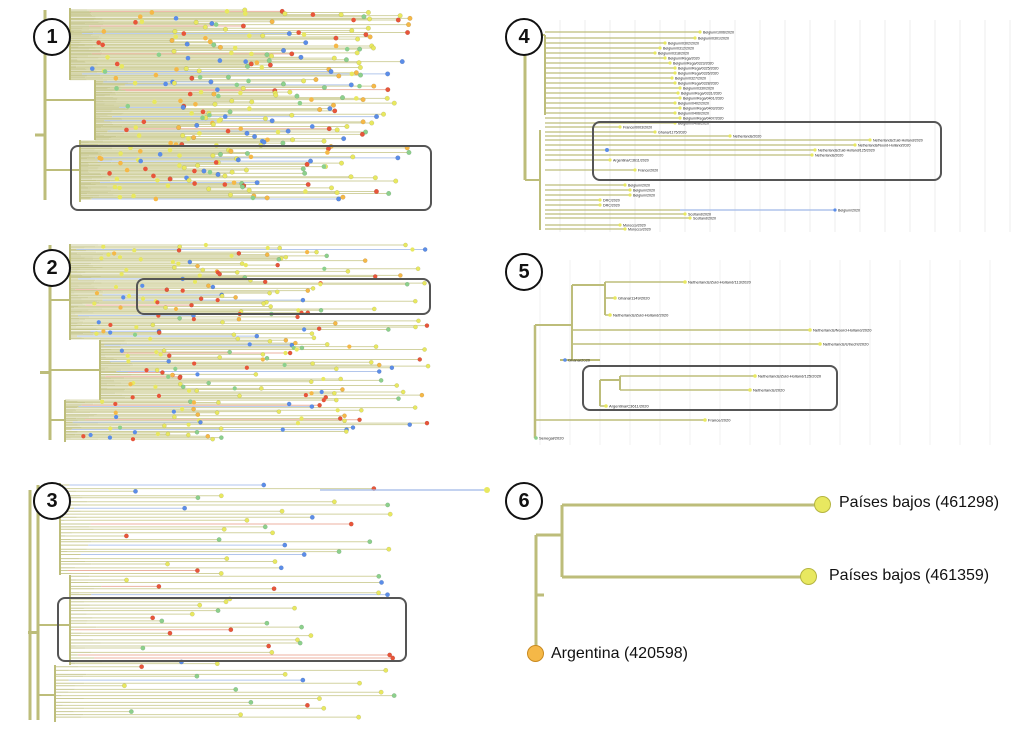 The width and height of the screenshot is (1024, 733). What do you see at coordinates (829, 156) in the screenshot?
I see `tip-label: Netherlands/2020` at bounding box center [829, 156].